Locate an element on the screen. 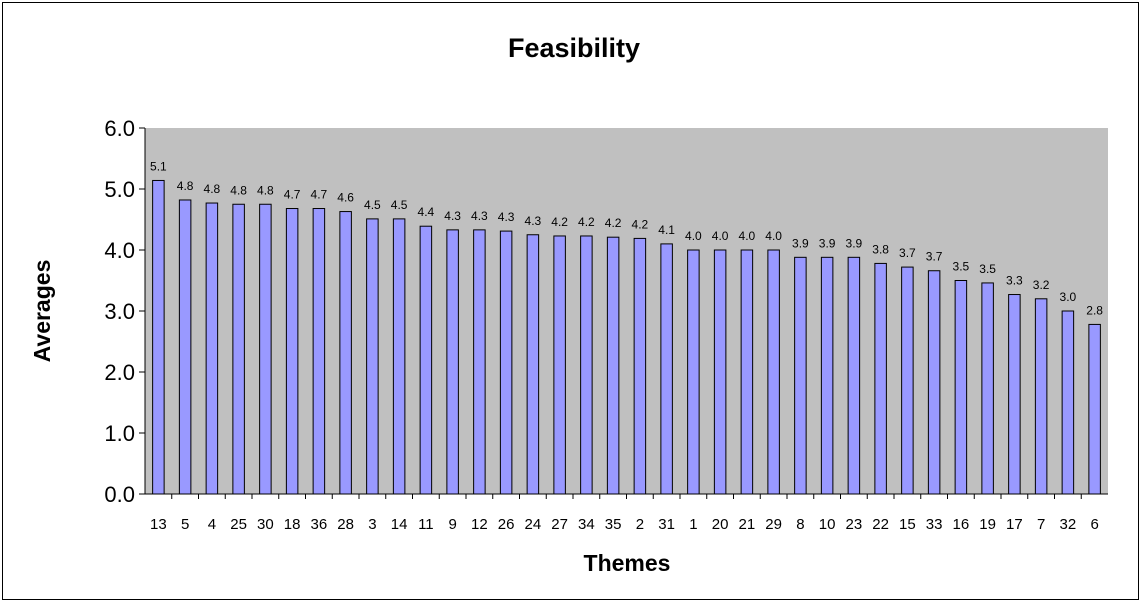 This screenshot has height=604, width=1143. data-label-theme-22: 3.8 is located at coordinates (880, 249).